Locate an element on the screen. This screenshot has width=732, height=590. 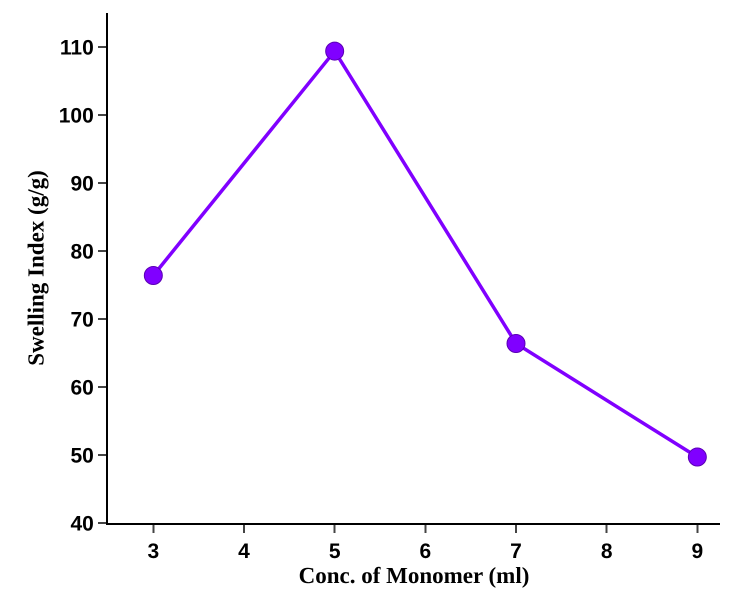
x-tick-label: 8 is located at coordinates (606, 552).